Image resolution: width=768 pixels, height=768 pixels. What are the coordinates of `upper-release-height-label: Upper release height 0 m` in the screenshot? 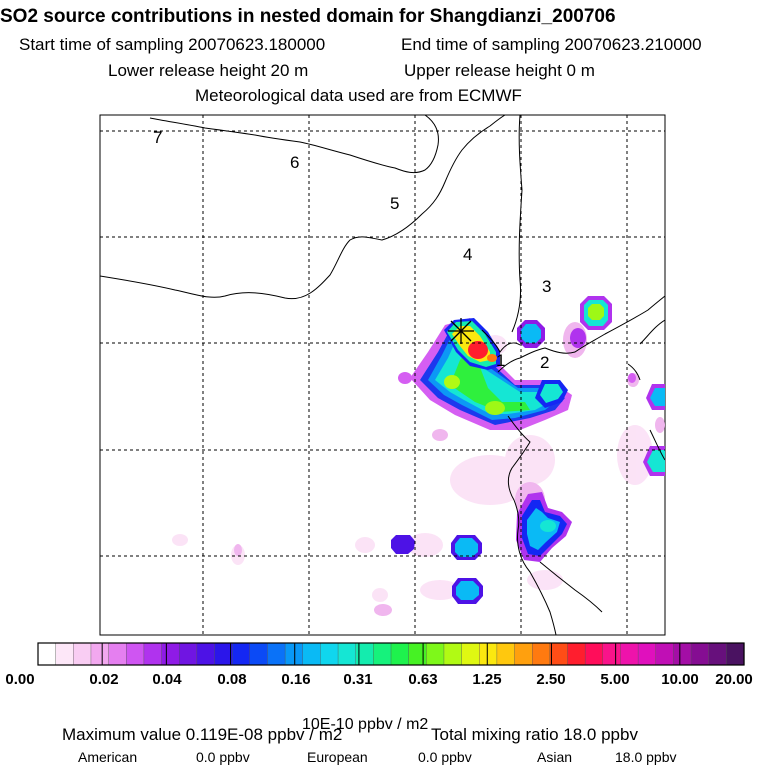 It's located at (499, 70).